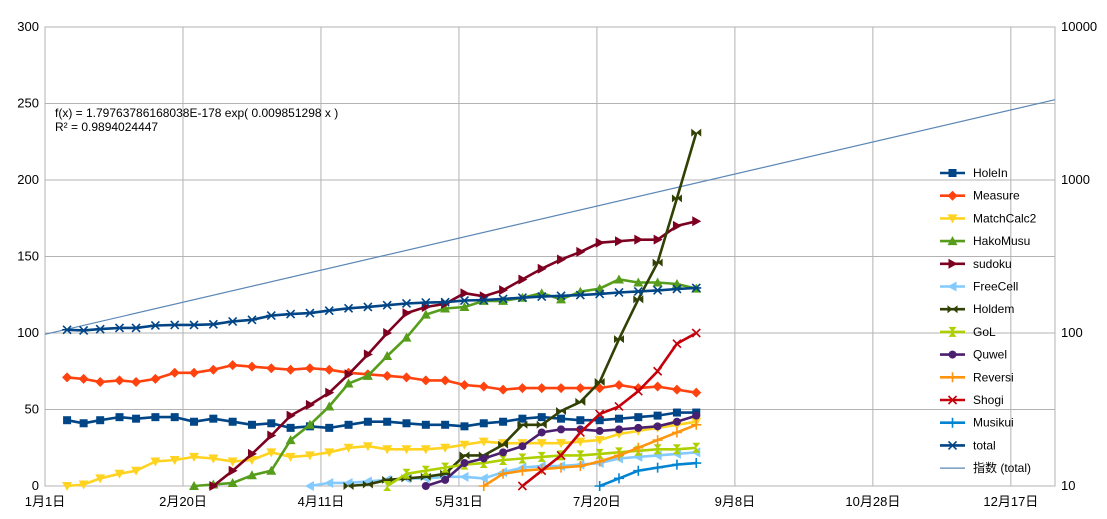  Describe the element at coordinates (993, 309) in the screenshot. I see `legend-label: Holdem` at that location.